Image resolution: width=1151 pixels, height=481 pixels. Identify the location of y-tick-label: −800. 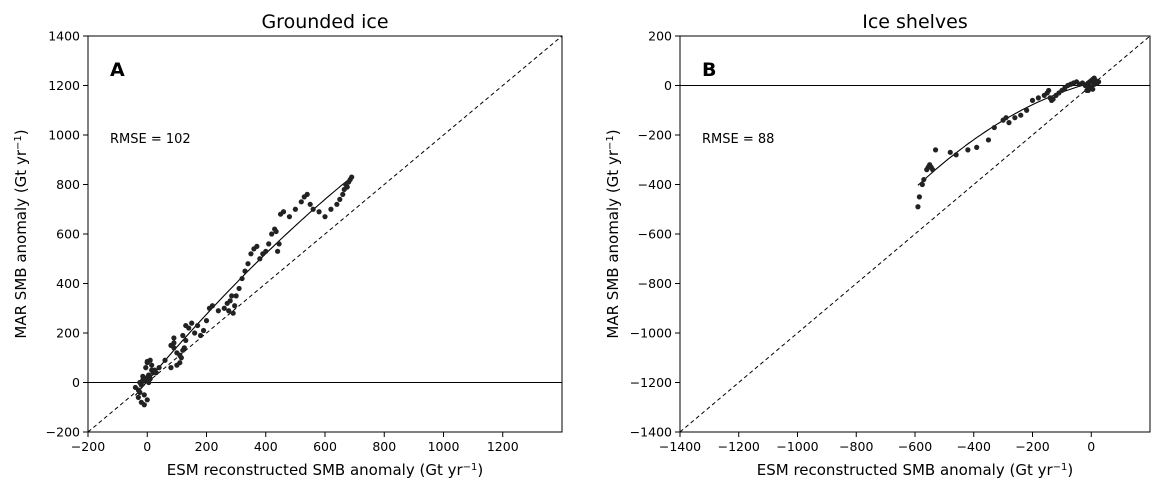
(655, 283).